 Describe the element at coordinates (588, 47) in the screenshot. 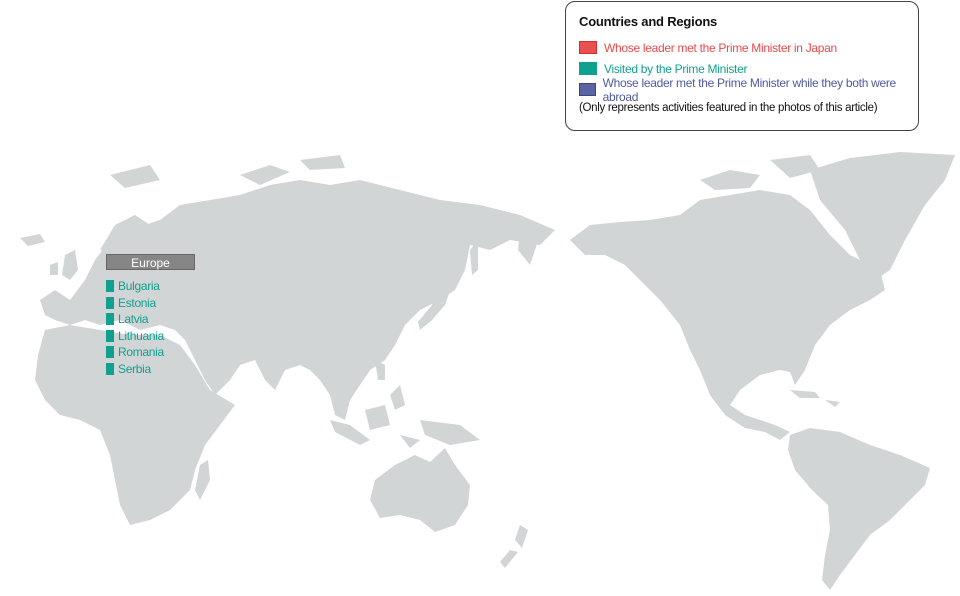

I see `legend-swatch-red` at that location.